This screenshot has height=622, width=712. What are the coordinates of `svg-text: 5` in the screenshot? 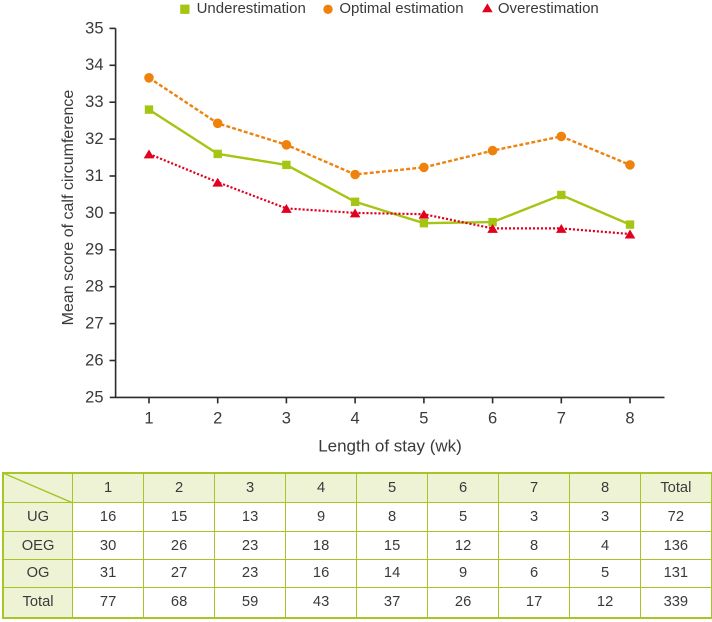 It's located at (423, 418).